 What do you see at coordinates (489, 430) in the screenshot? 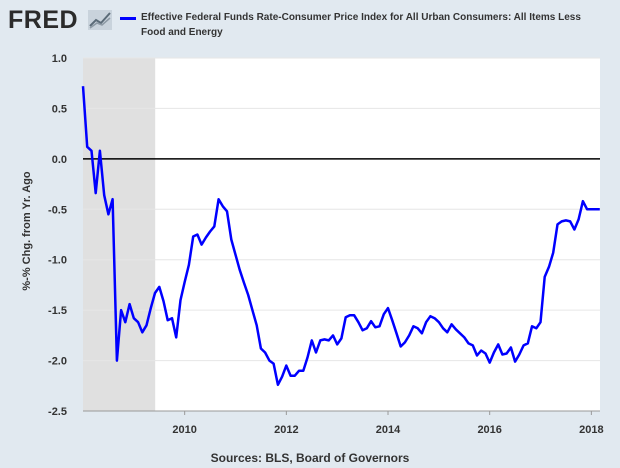
I see `x-tick-label: 2016` at bounding box center [489, 430].